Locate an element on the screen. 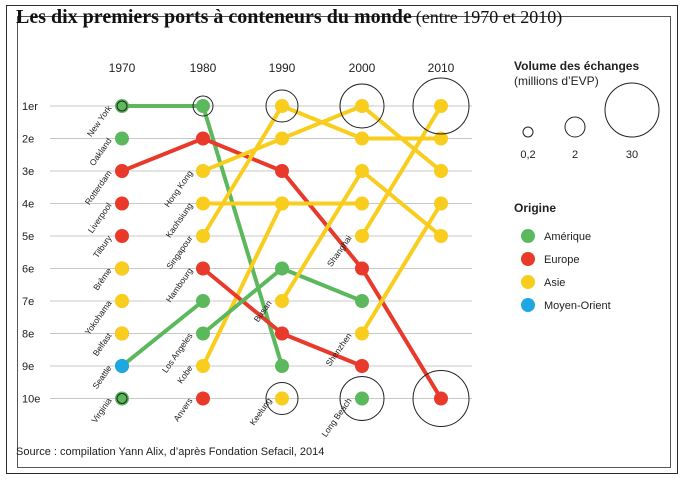 This screenshot has height=481, width=686. rank-label: 2e is located at coordinates (28, 140).